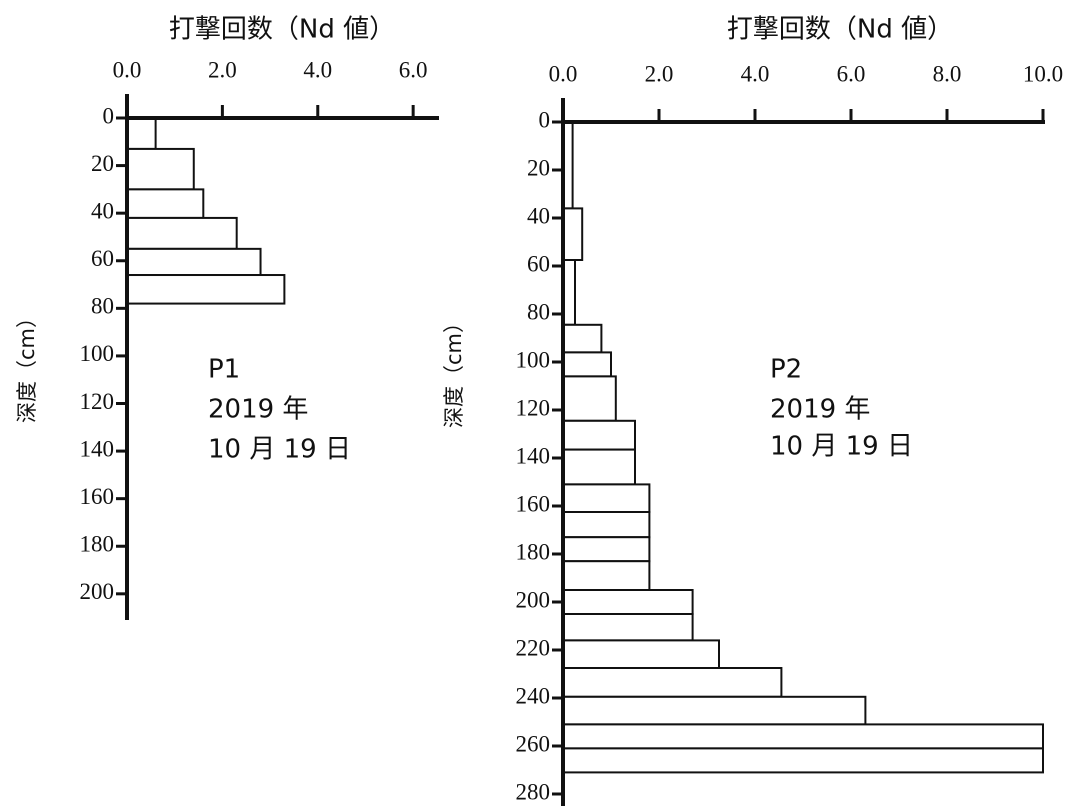 The width and height of the screenshot is (1075, 811). Describe the element at coordinates (533, 695) in the screenshot. I see `y-tick-label: 240` at that location.